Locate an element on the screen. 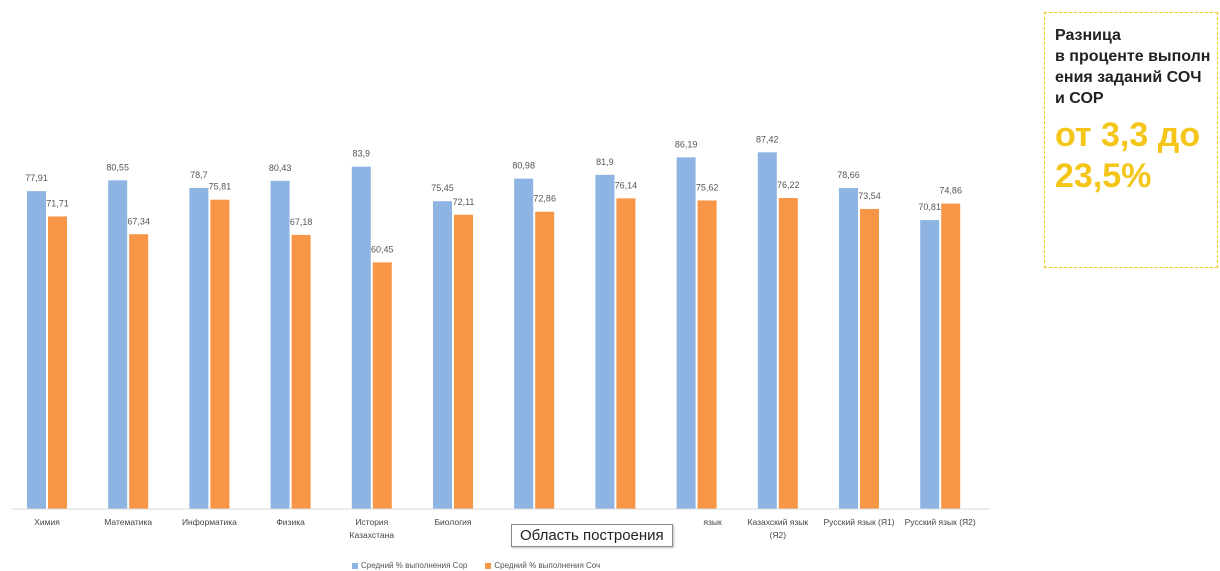  data-label-soch-9: 76,22 is located at coordinates (788, 185).